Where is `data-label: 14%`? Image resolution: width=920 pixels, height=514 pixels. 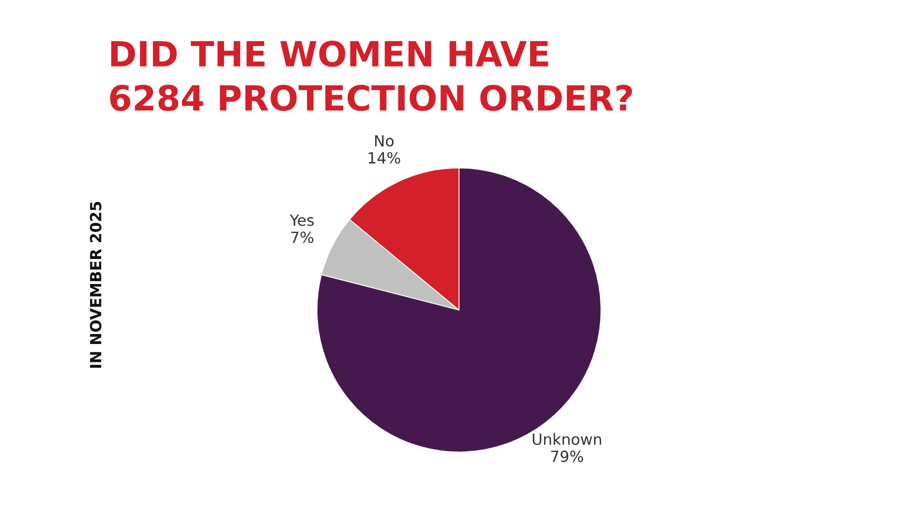
data-label: 14% is located at coordinates (384, 158).